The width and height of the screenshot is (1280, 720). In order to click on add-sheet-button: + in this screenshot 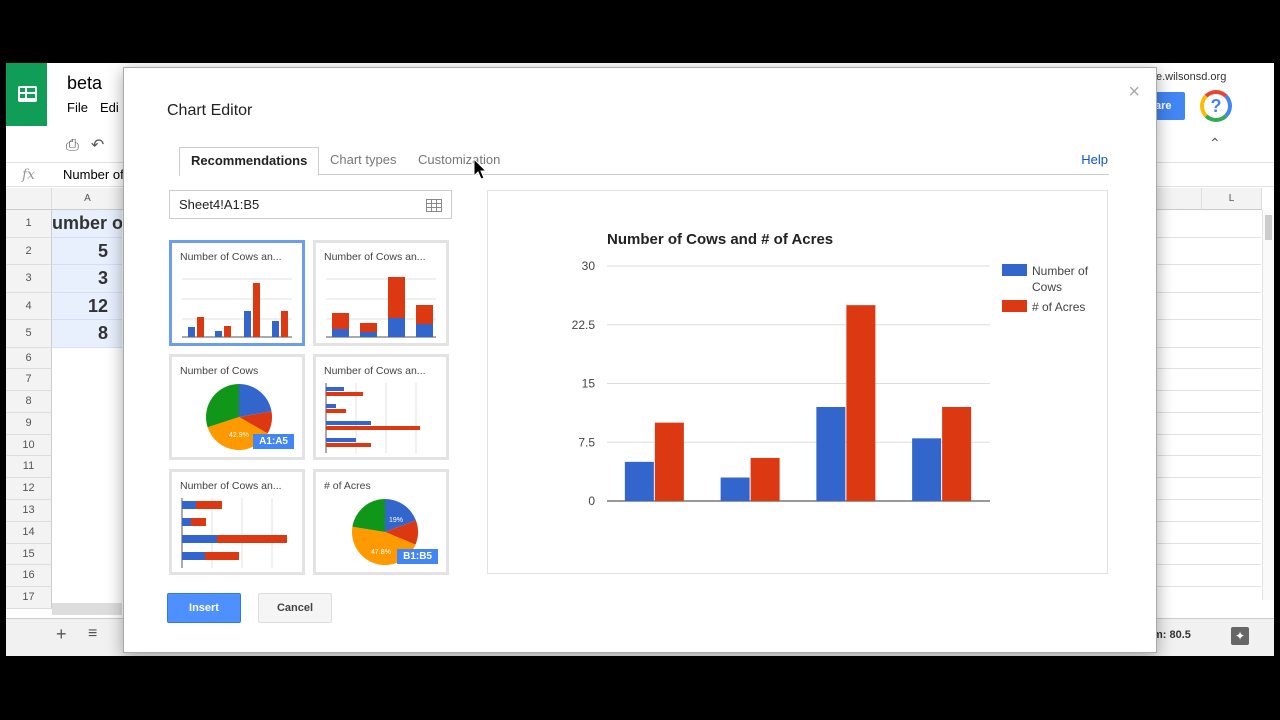, I will do `click(61, 634)`.